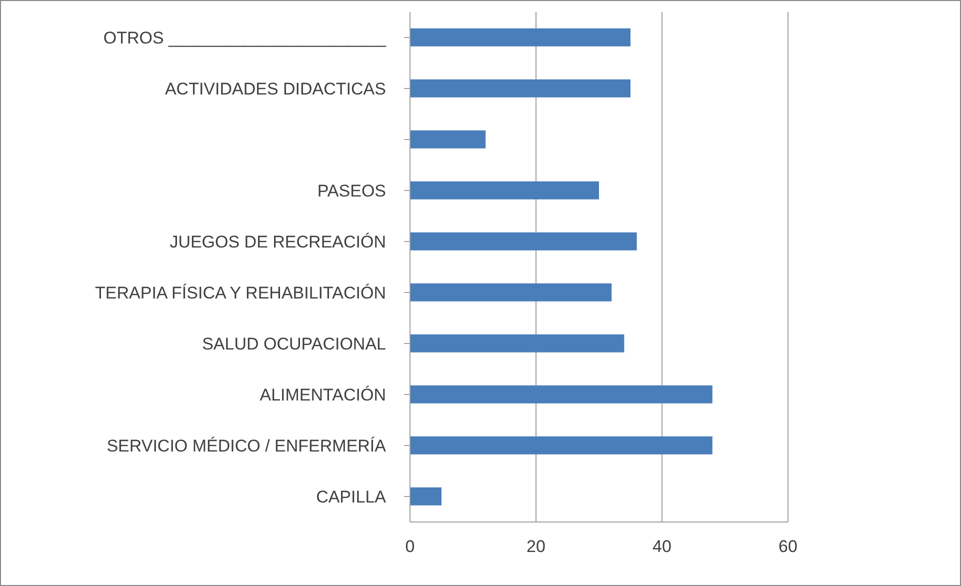 This screenshot has height=586, width=961. I want to click on y-tick-label: PASEOS, so click(351, 191).